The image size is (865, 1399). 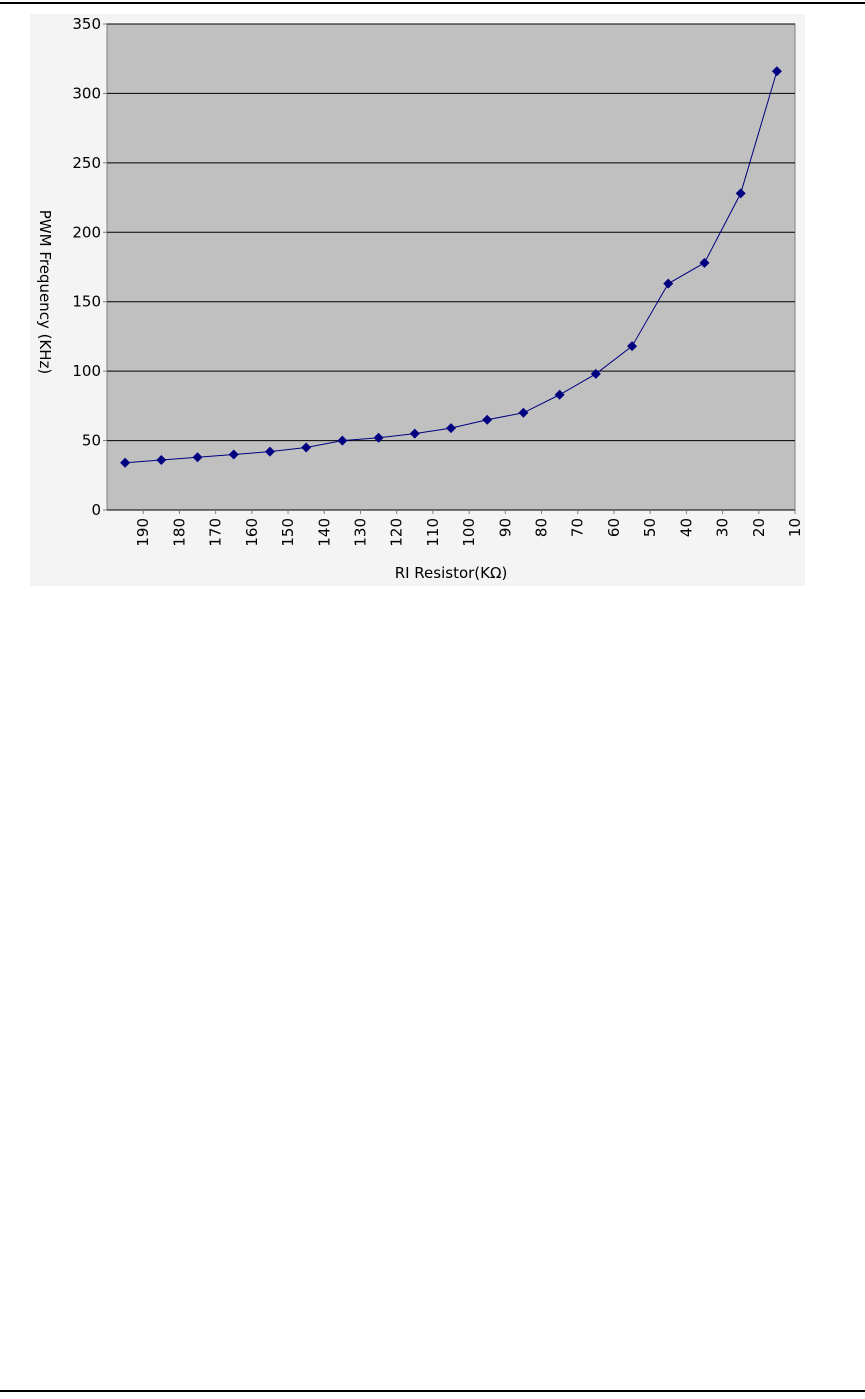 What do you see at coordinates (86, 302) in the screenshot?
I see `y-tick-label: 150` at bounding box center [86, 302].